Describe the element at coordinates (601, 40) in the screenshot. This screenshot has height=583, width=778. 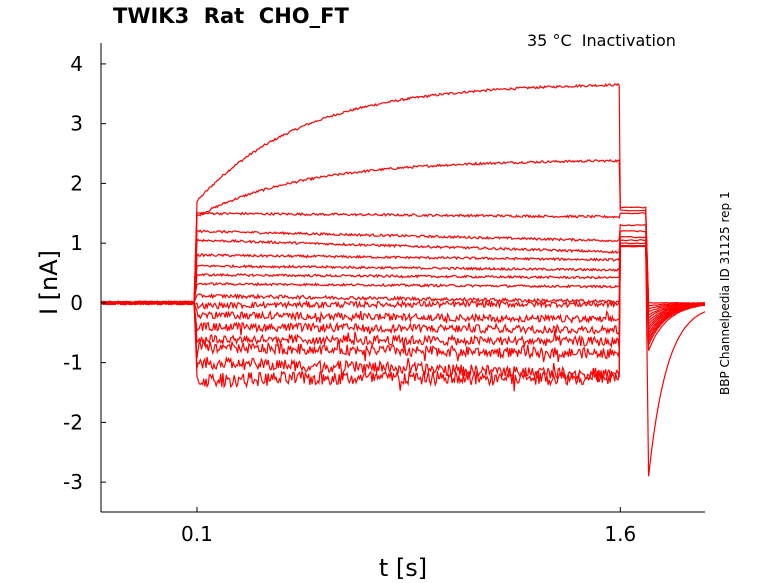
I see `chart-subtitle: 35 °C Inactivation` at that location.